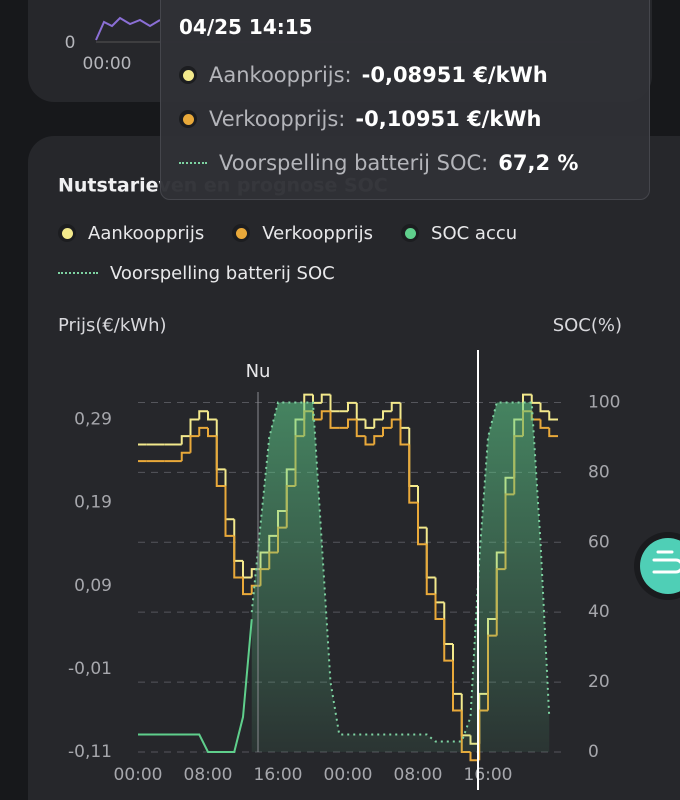 The width and height of the screenshot is (680, 800). Describe the element at coordinates (604, 402) in the screenshot. I see `y2-tick-label: 100` at that location.